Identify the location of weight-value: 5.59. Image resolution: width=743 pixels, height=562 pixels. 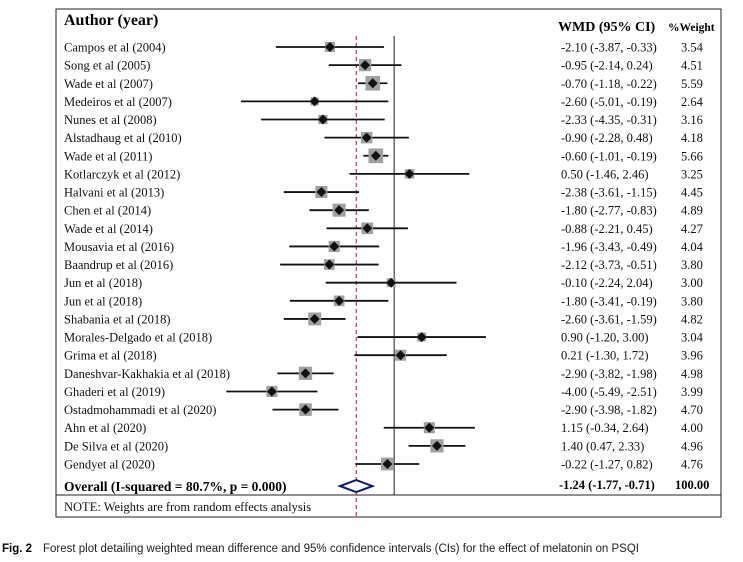
(692, 84).